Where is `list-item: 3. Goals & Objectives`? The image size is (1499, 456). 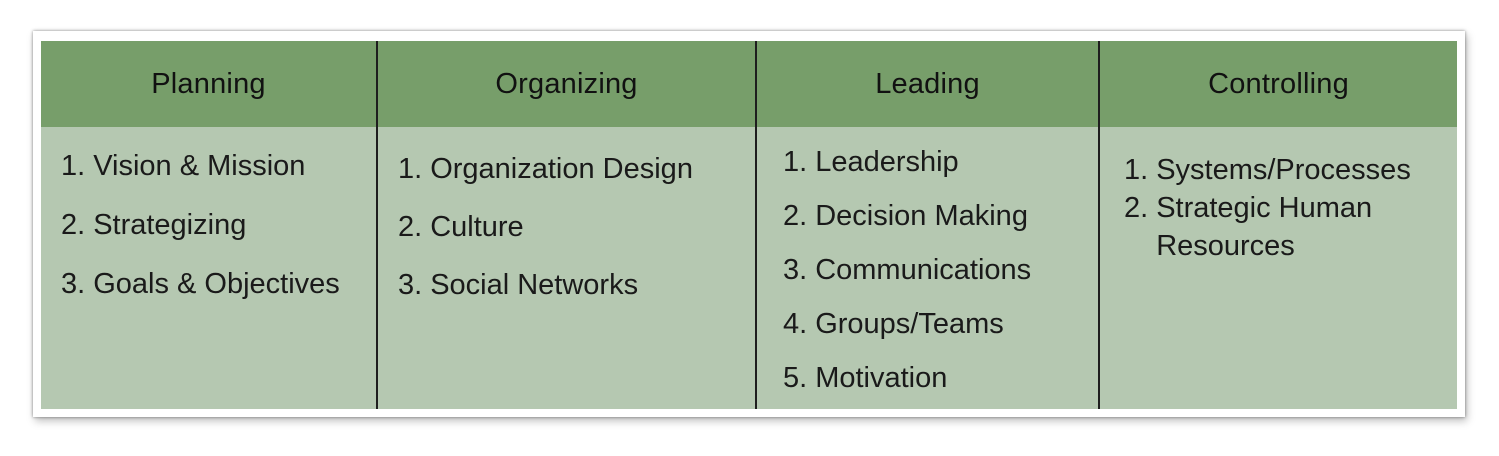 list-item: 3. Goals & Objectives is located at coordinates (215, 296).